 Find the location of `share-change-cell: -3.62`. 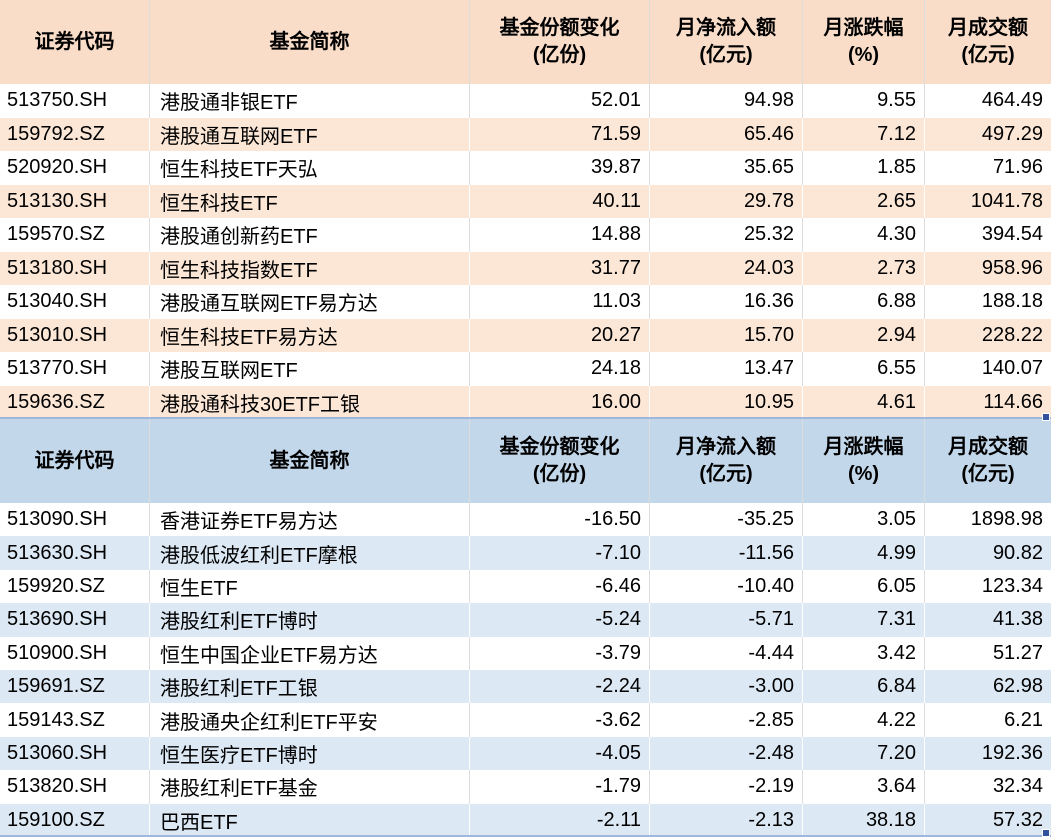

share-change-cell: -3.62 is located at coordinates (560, 720).